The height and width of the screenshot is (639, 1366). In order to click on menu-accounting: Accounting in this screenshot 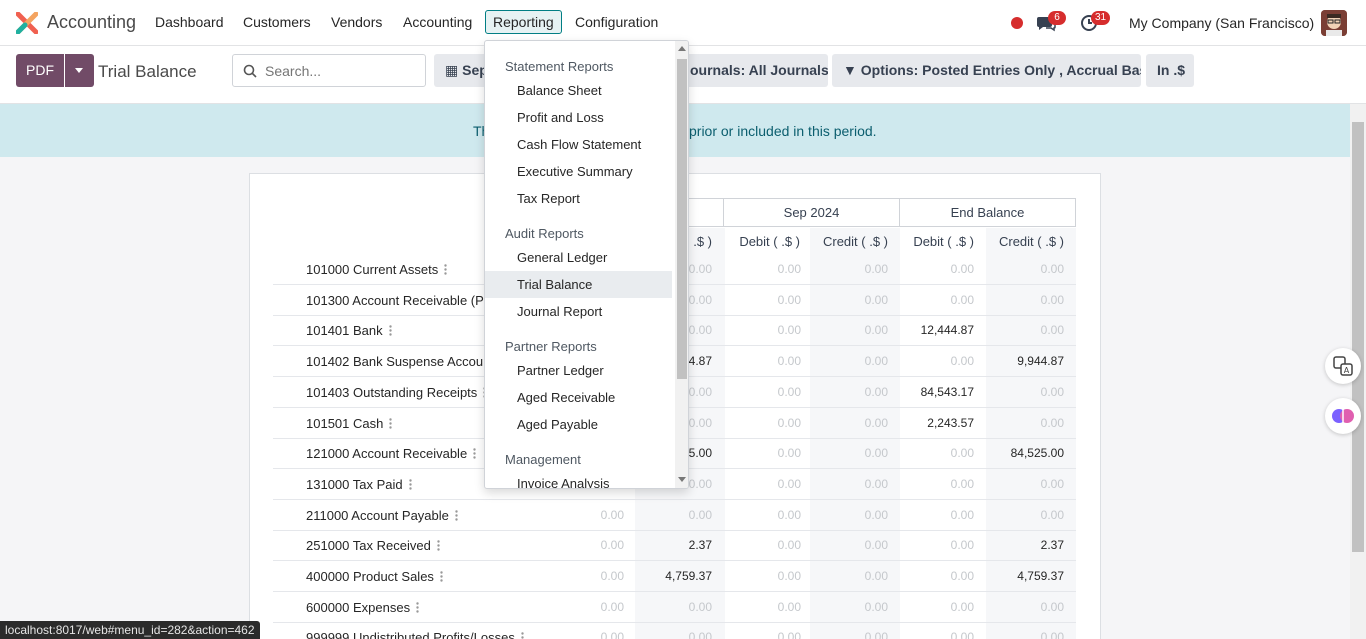, I will do `click(438, 22)`.